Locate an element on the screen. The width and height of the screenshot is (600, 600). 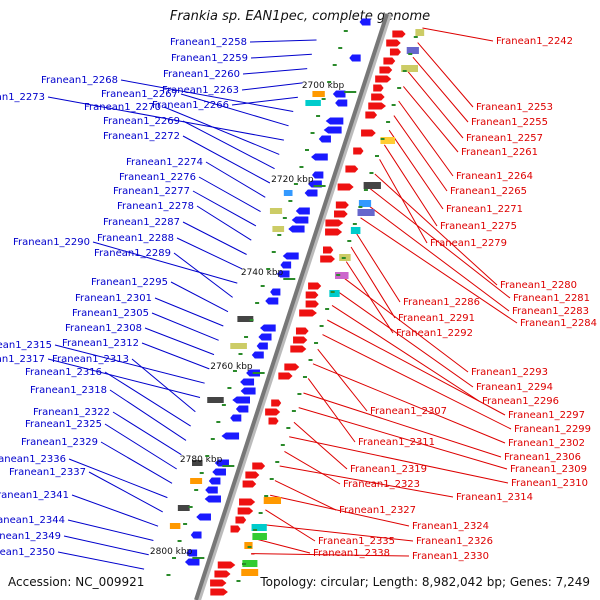
gene-label-right: Franean1_2292 is located at coordinates (434, 333).